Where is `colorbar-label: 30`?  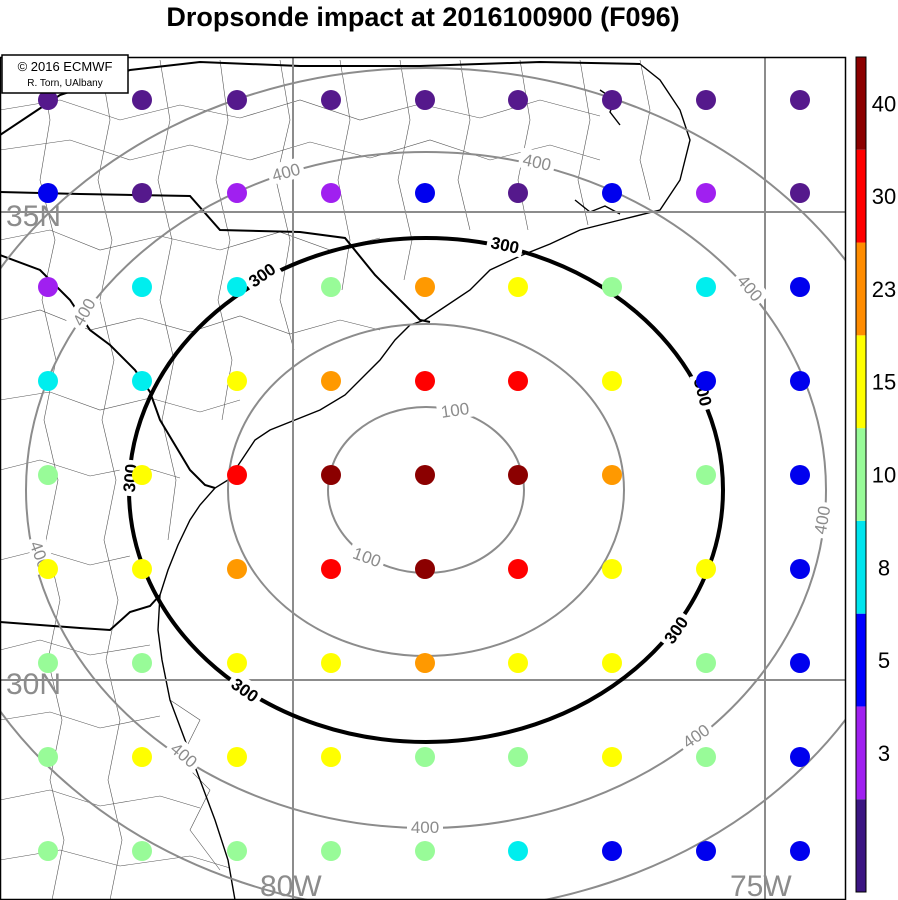 colorbar-label: 30 is located at coordinates (884, 196).